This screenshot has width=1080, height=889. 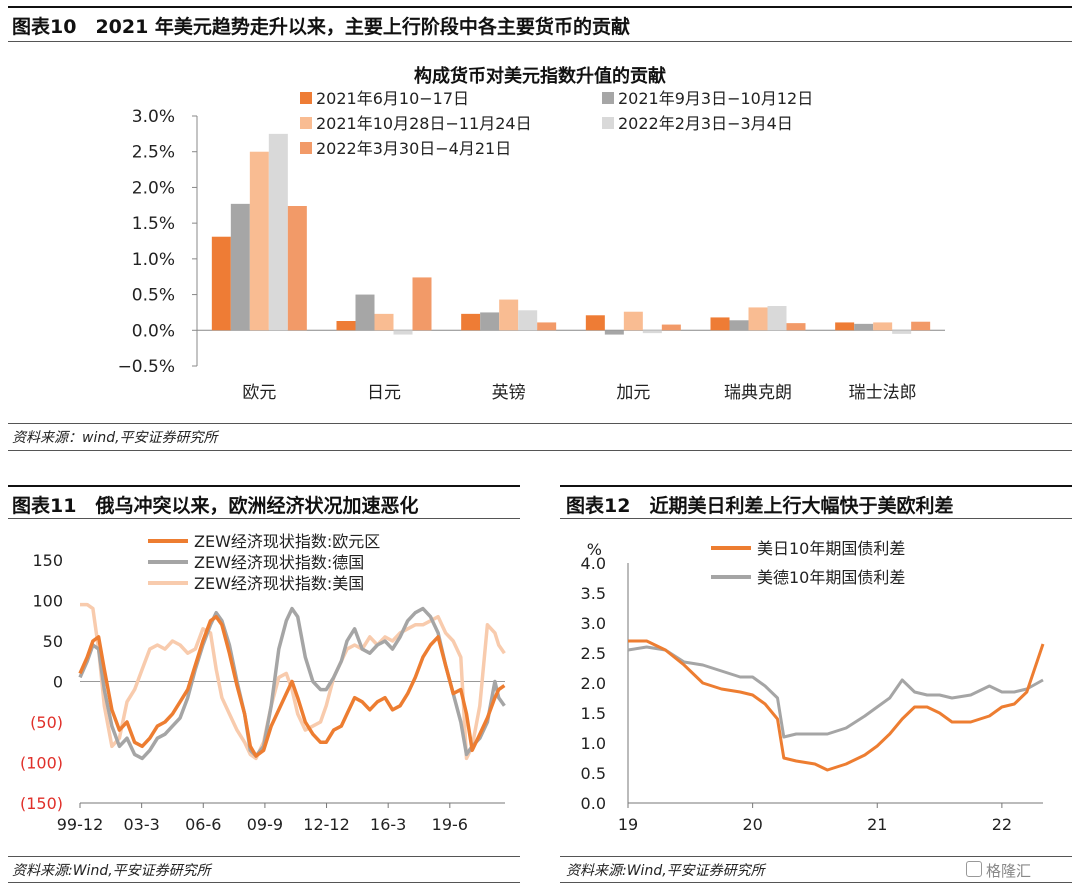 I want to click on fig10-y-tick-label: 0.5%, so click(x=153, y=296).